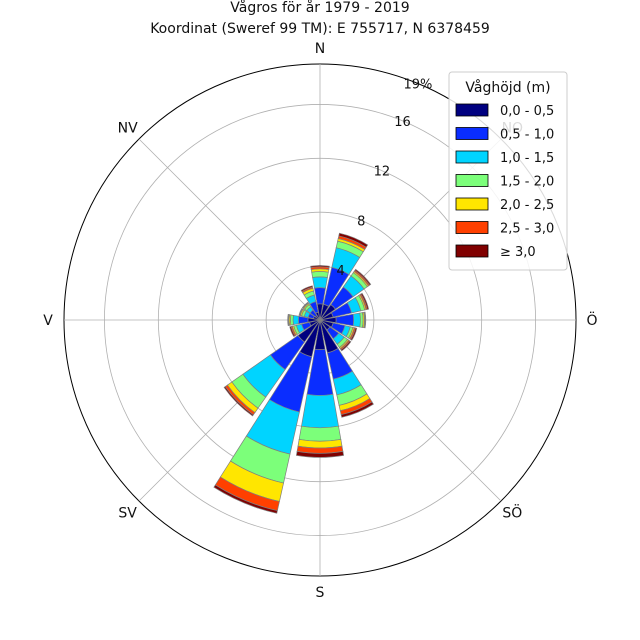 The width and height of the screenshot is (640, 640). What do you see at coordinates (512, 512) in the screenshot?
I see `direction-label: SÖ` at bounding box center [512, 512].